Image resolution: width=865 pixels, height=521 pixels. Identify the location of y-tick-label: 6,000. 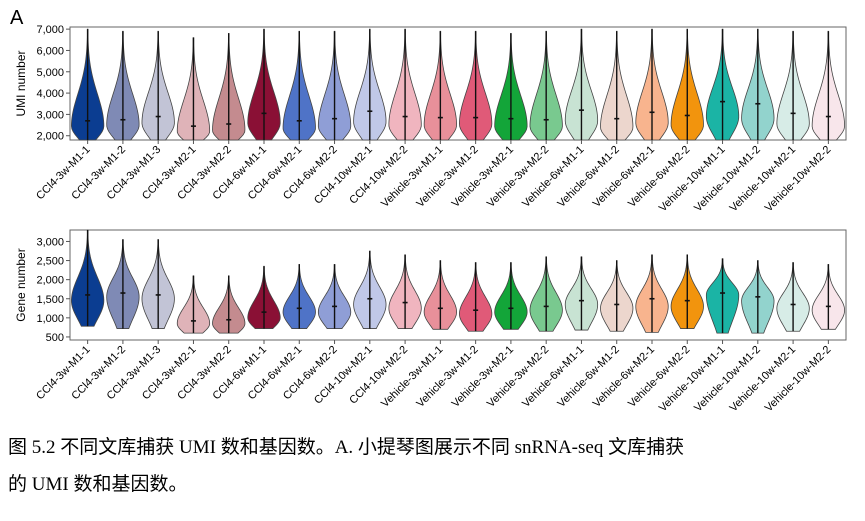
(50, 51).